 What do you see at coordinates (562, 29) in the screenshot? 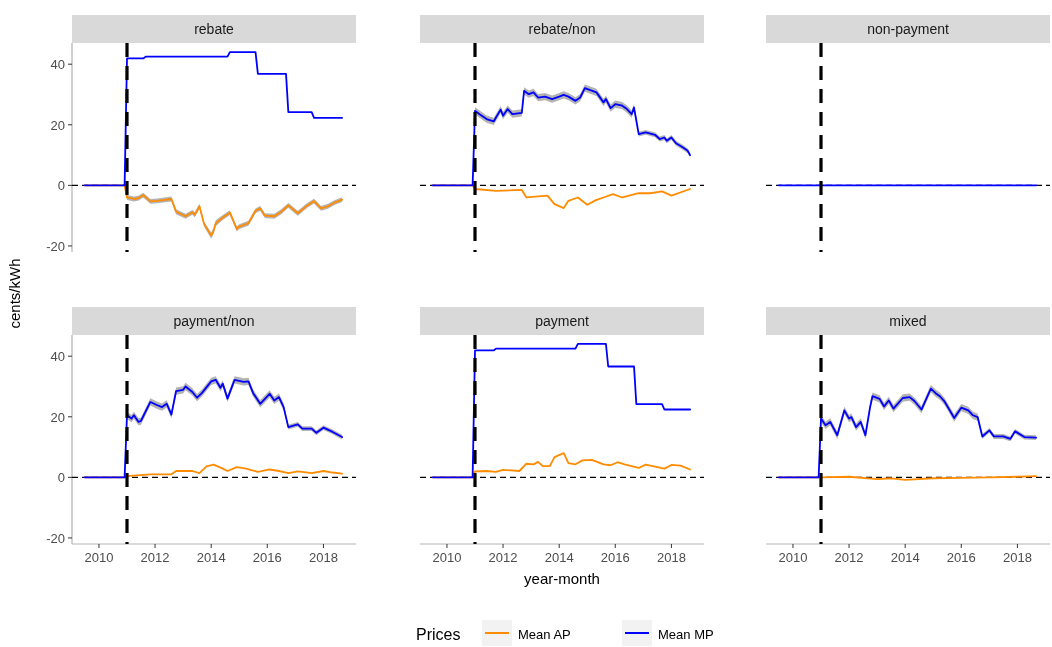
I see `chart-title: rebate/non` at bounding box center [562, 29].